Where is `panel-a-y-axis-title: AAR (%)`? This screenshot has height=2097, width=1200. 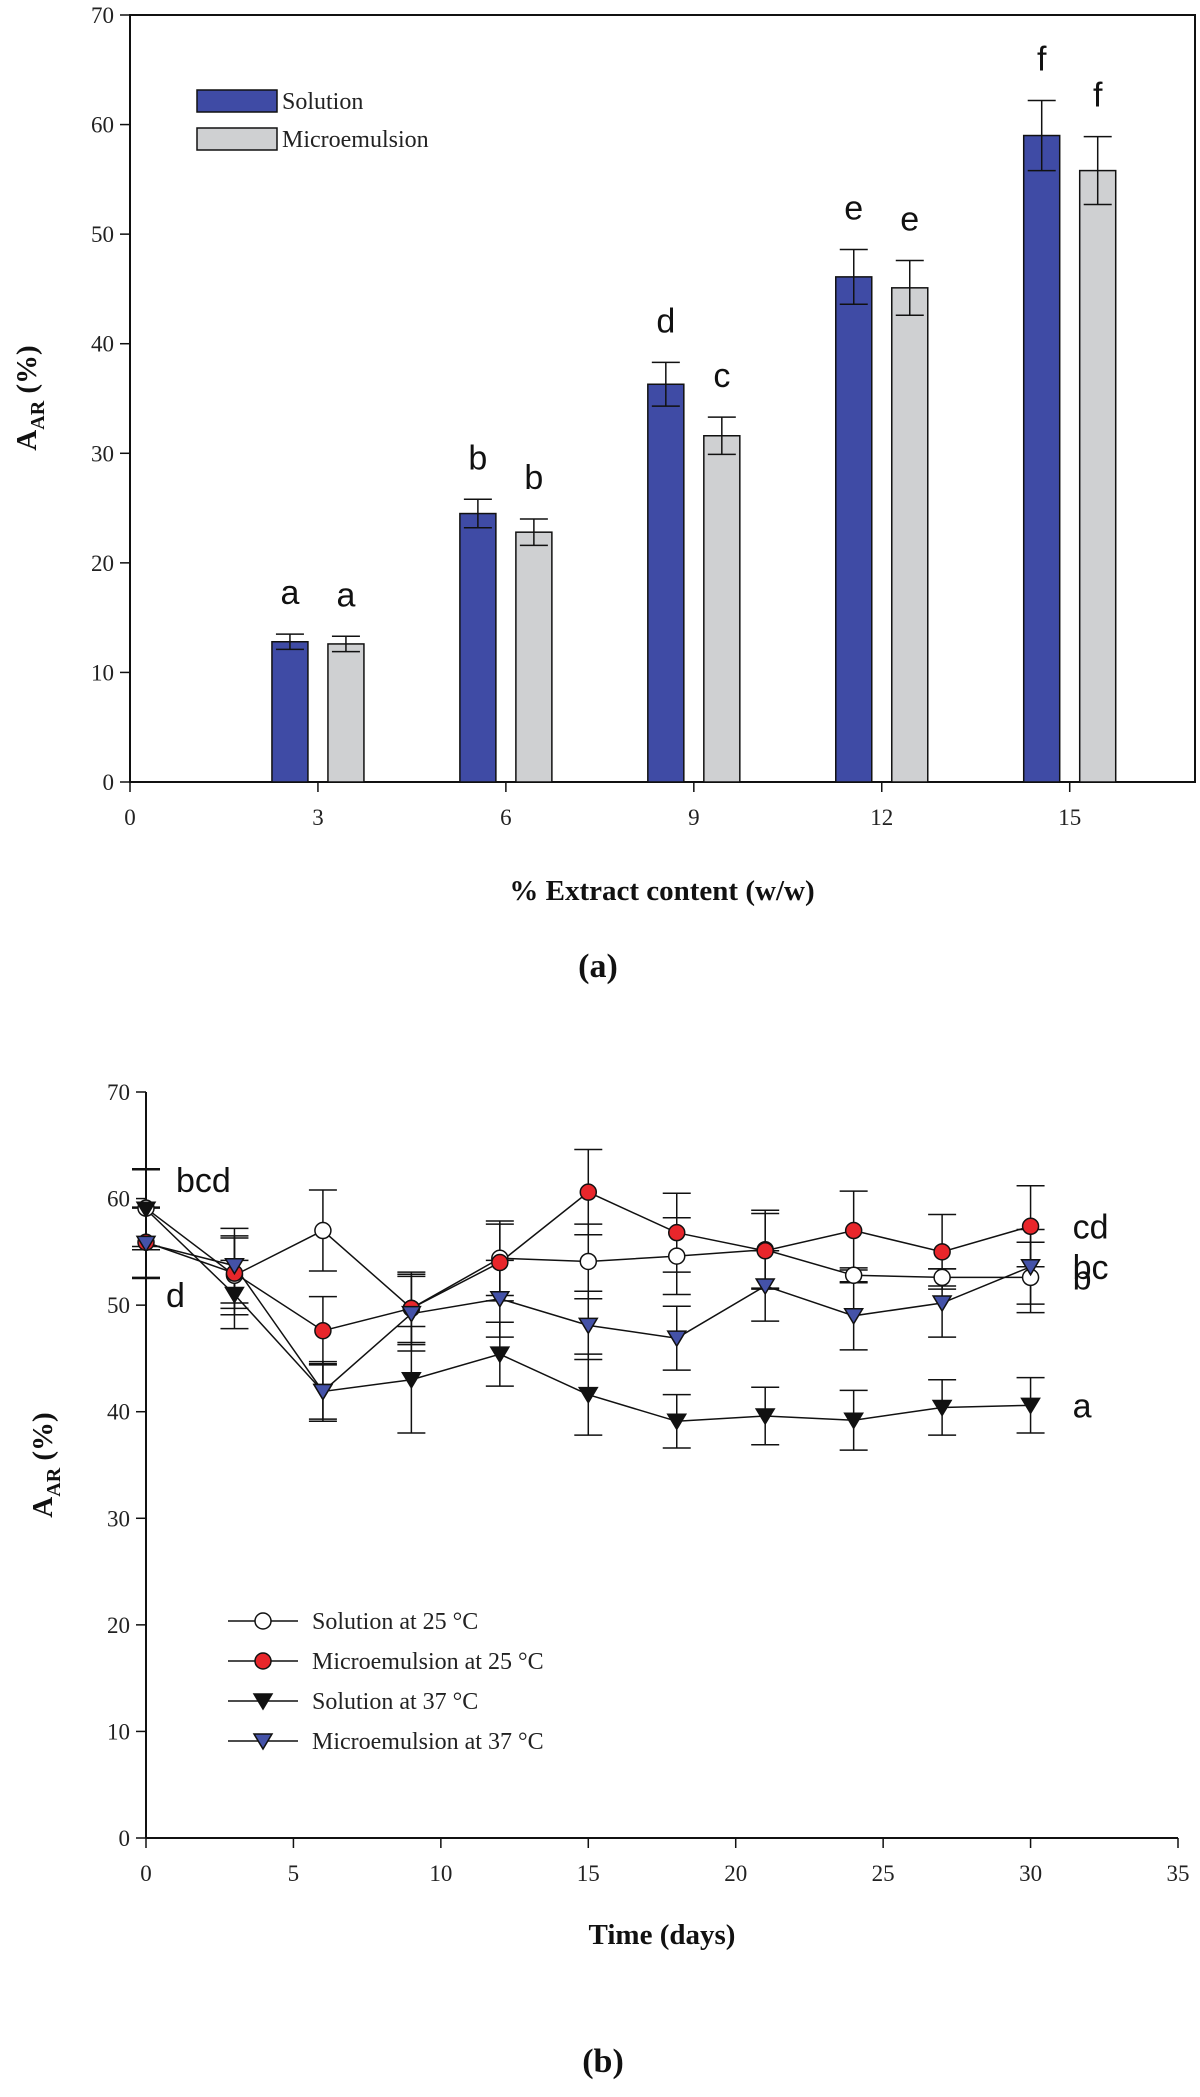
panel-a-y-axis-title: AAR (%) is located at coordinates (30, 397).